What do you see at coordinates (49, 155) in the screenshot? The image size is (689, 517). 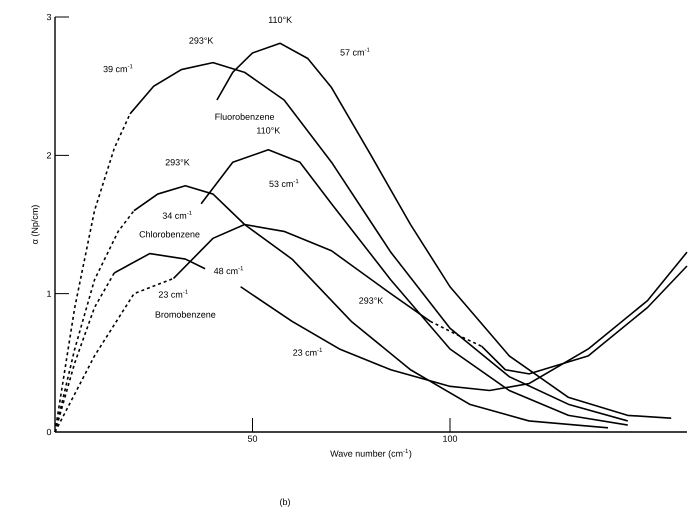 I see `y-tick-label: 2` at bounding box center [49, 155].